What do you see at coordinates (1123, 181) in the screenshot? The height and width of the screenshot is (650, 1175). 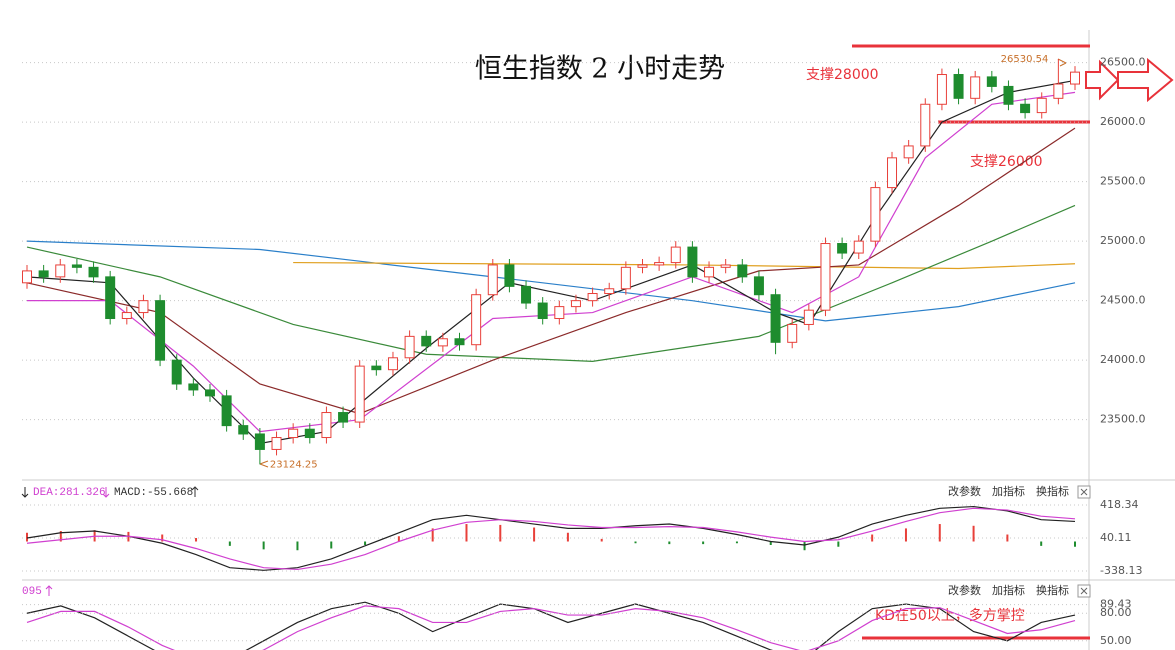 I see `y-tick-label: 25500.0` at bounding box center [1123, 181].